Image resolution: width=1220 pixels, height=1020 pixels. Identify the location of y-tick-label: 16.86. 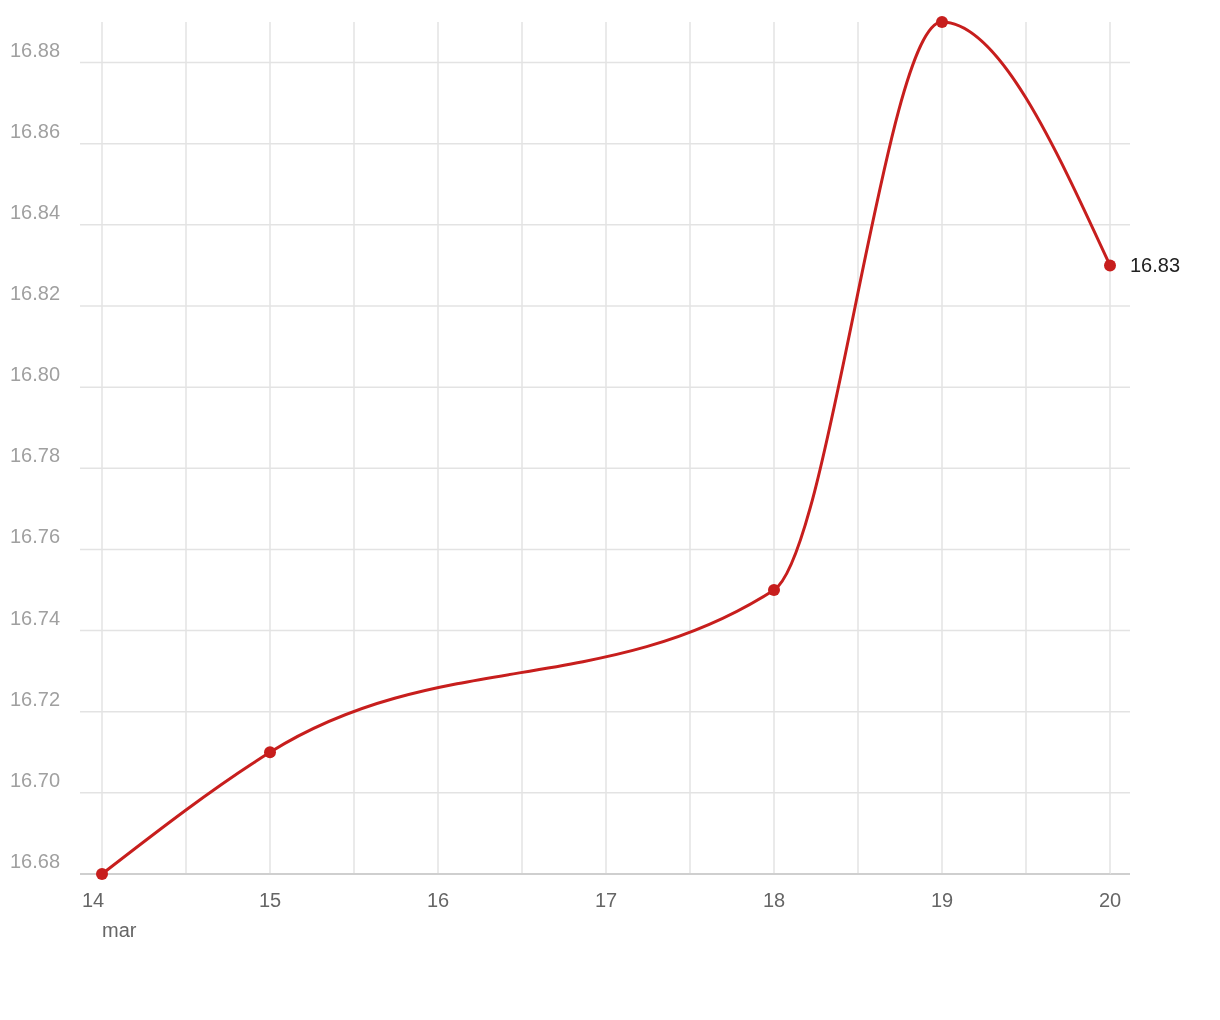
(35, 130).